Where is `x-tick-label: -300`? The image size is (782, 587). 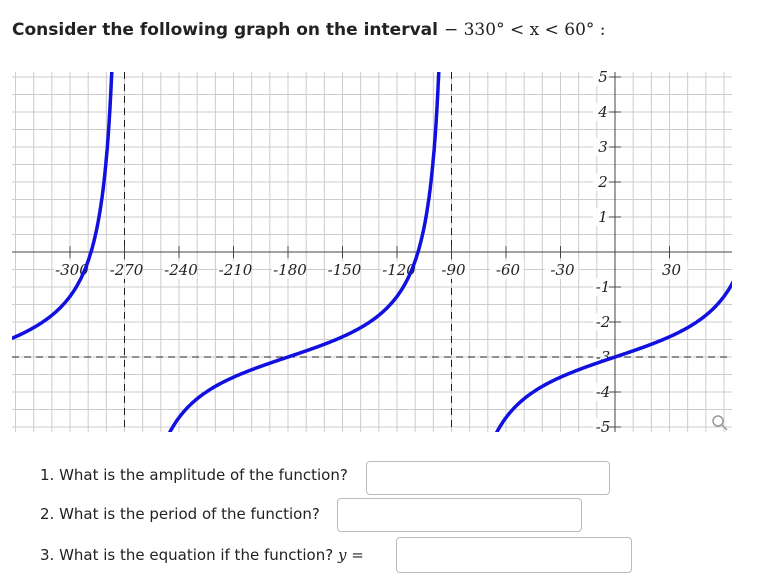 x-tick-label: -300 is located at coordinates (72, 270).